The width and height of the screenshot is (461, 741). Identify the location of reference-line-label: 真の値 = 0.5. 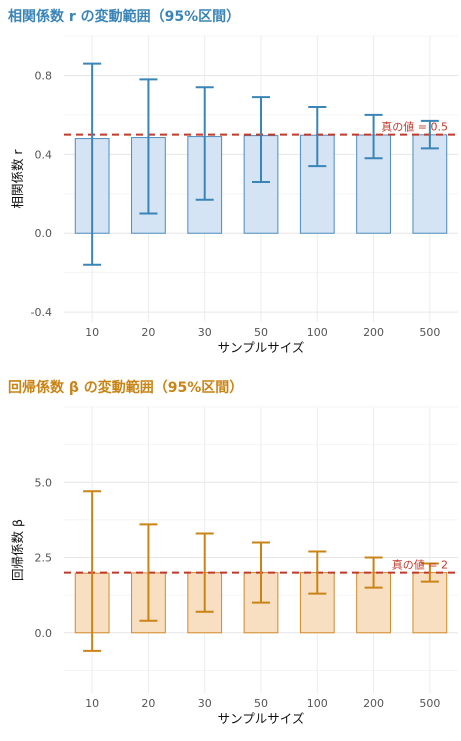
(414, 127).